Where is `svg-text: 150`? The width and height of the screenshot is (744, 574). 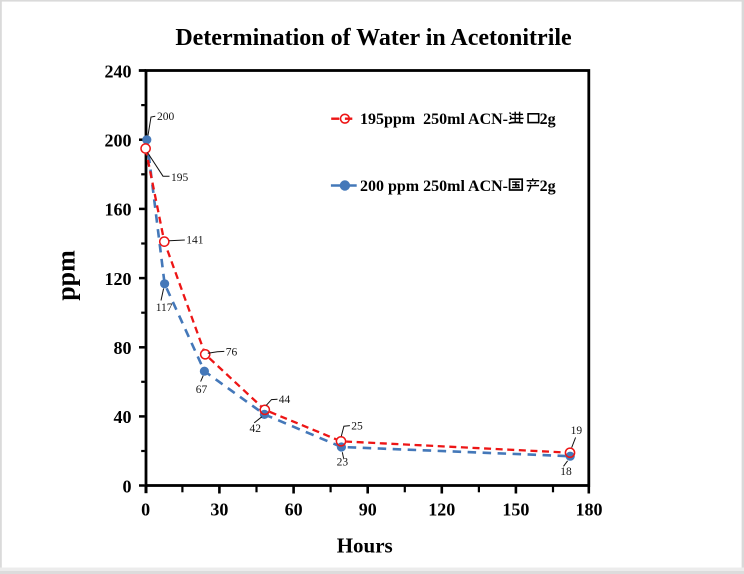 svg-text: 150 is located at coordinates (515, 510).